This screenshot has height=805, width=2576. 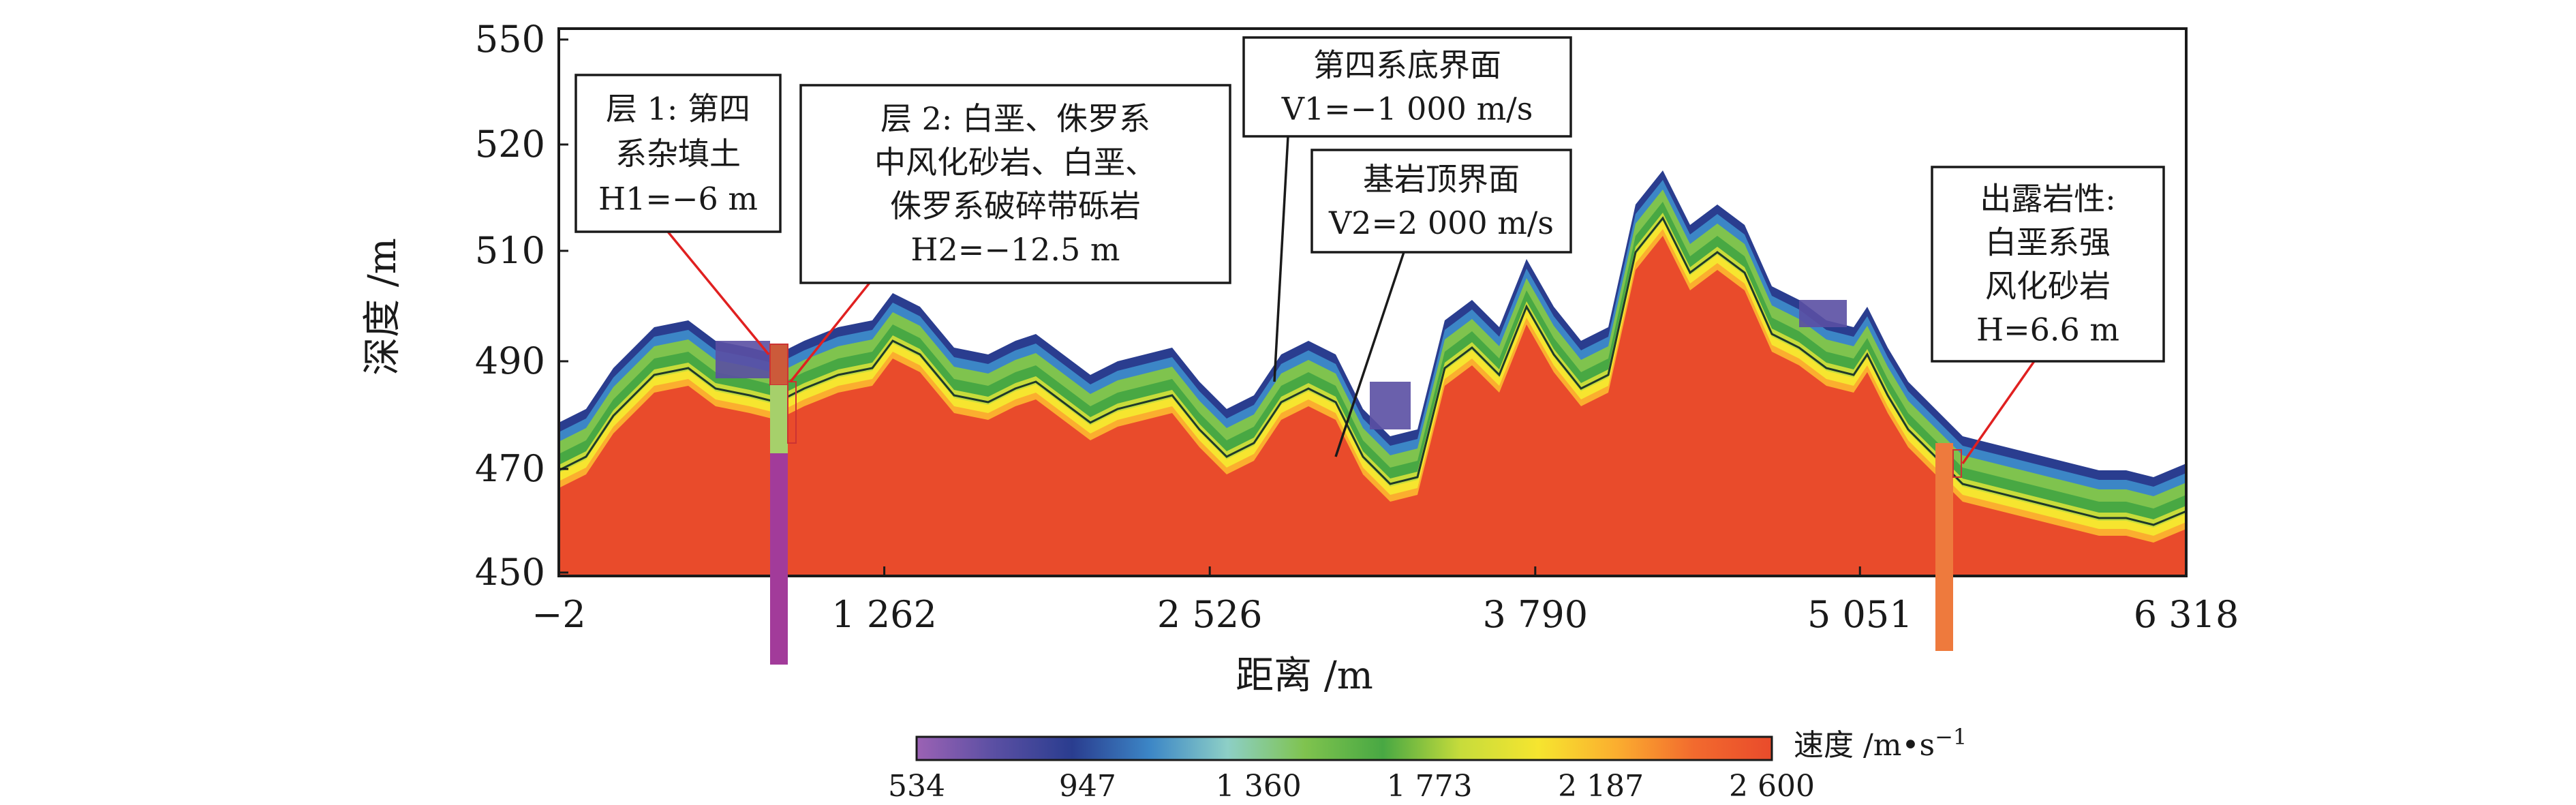 What do you see at coordinates (1536, 614) in the screenshot?
I see `x-tick-label: 3 790` at bounding box center [1536, 614].